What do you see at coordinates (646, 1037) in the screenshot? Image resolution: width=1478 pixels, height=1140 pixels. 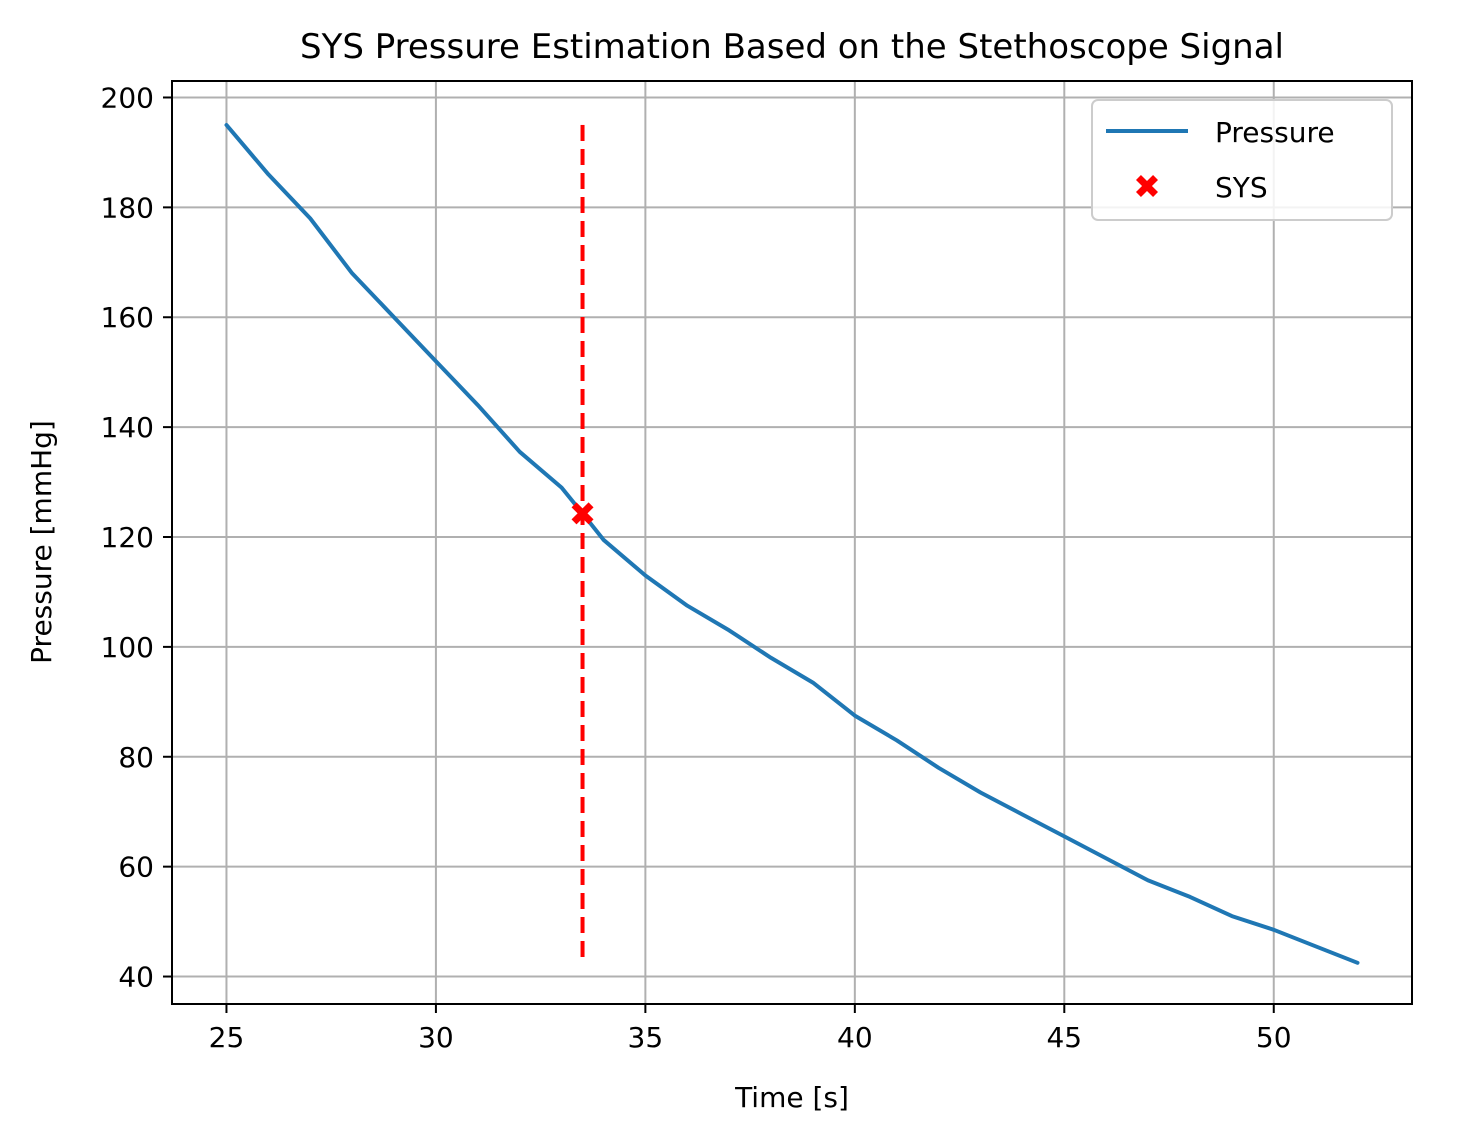 I see `x-tick-label: 35` at bounding box center [646, 1037].